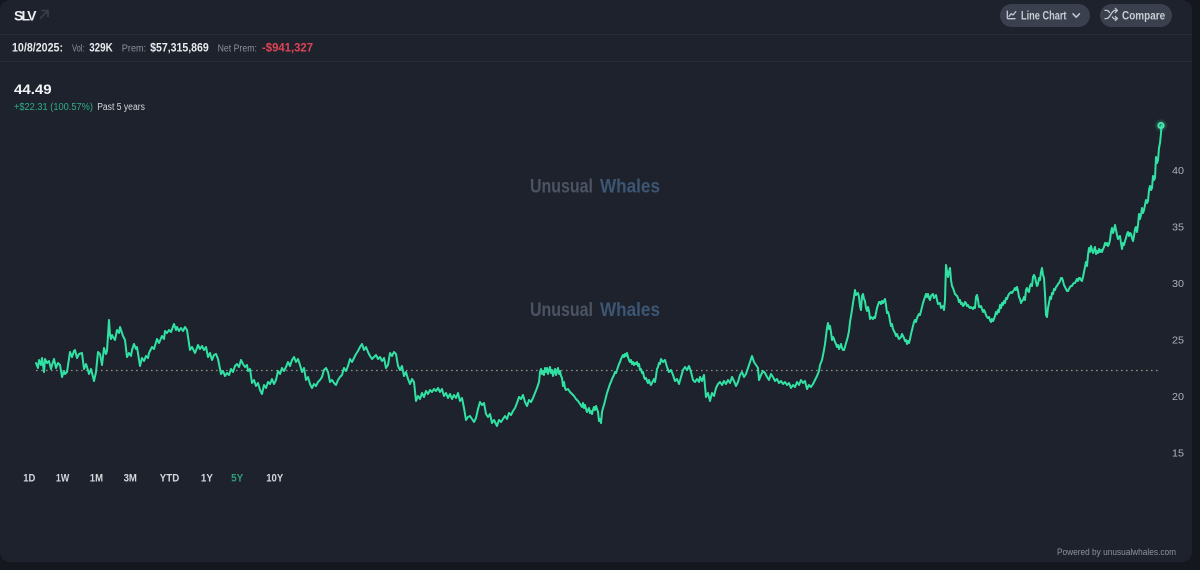  What do you see at coordinates (169, 478) in the screenshot?
I see `svg-text: YTD` at bounding box center [169, 478].